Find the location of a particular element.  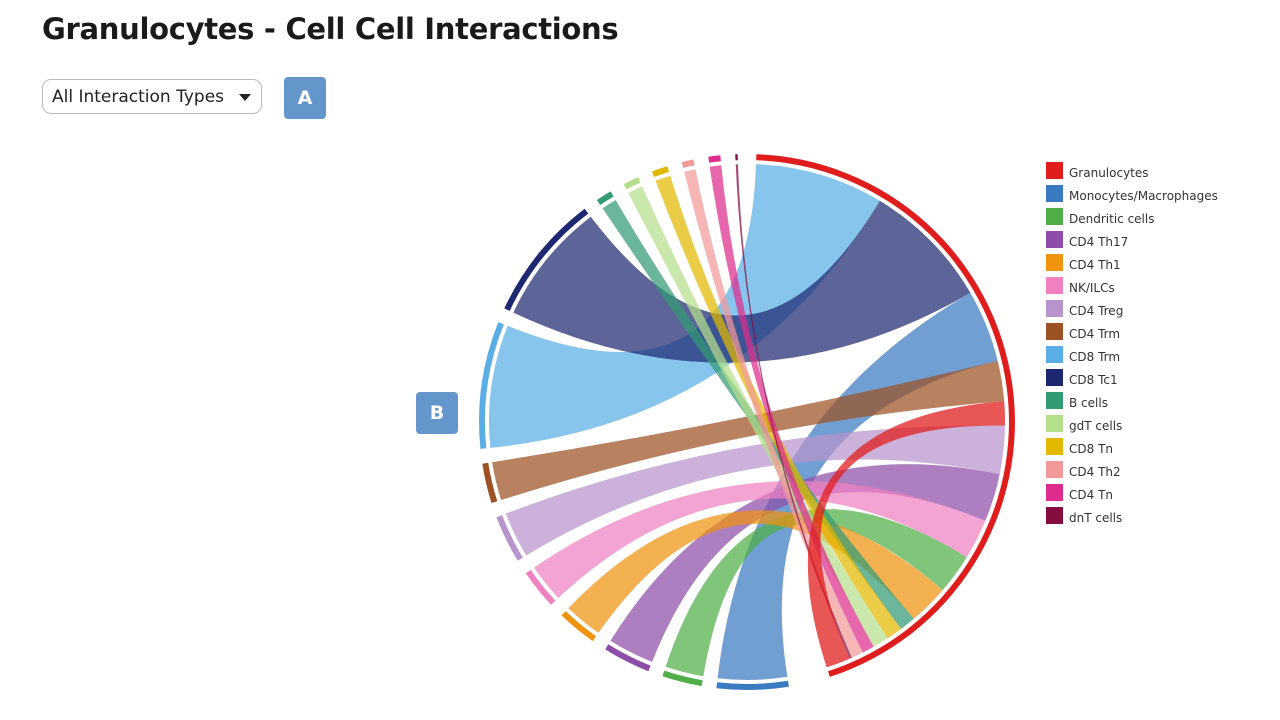

legend-label: CD4 Tn is located at coordinates (1091, 495).